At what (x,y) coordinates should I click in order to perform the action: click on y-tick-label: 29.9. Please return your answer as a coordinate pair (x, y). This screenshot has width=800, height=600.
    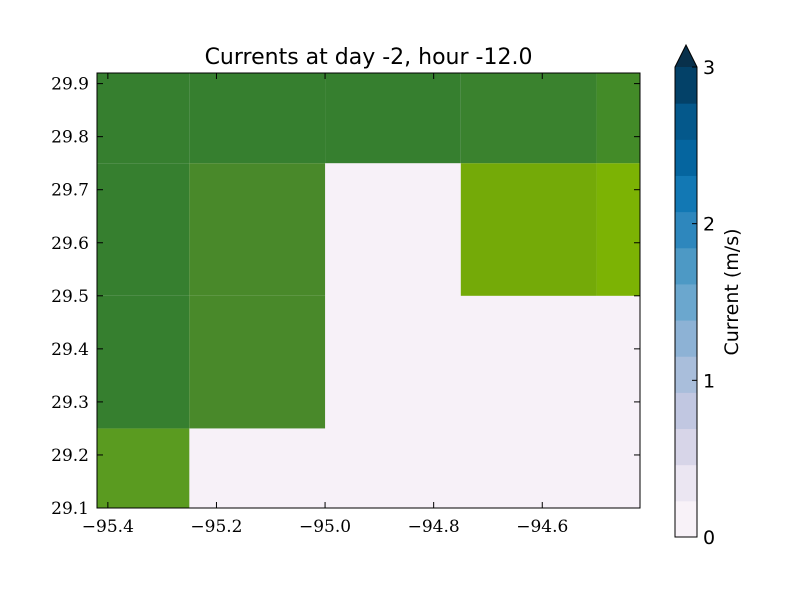
    Looking at the image, I should click on (70, 85).